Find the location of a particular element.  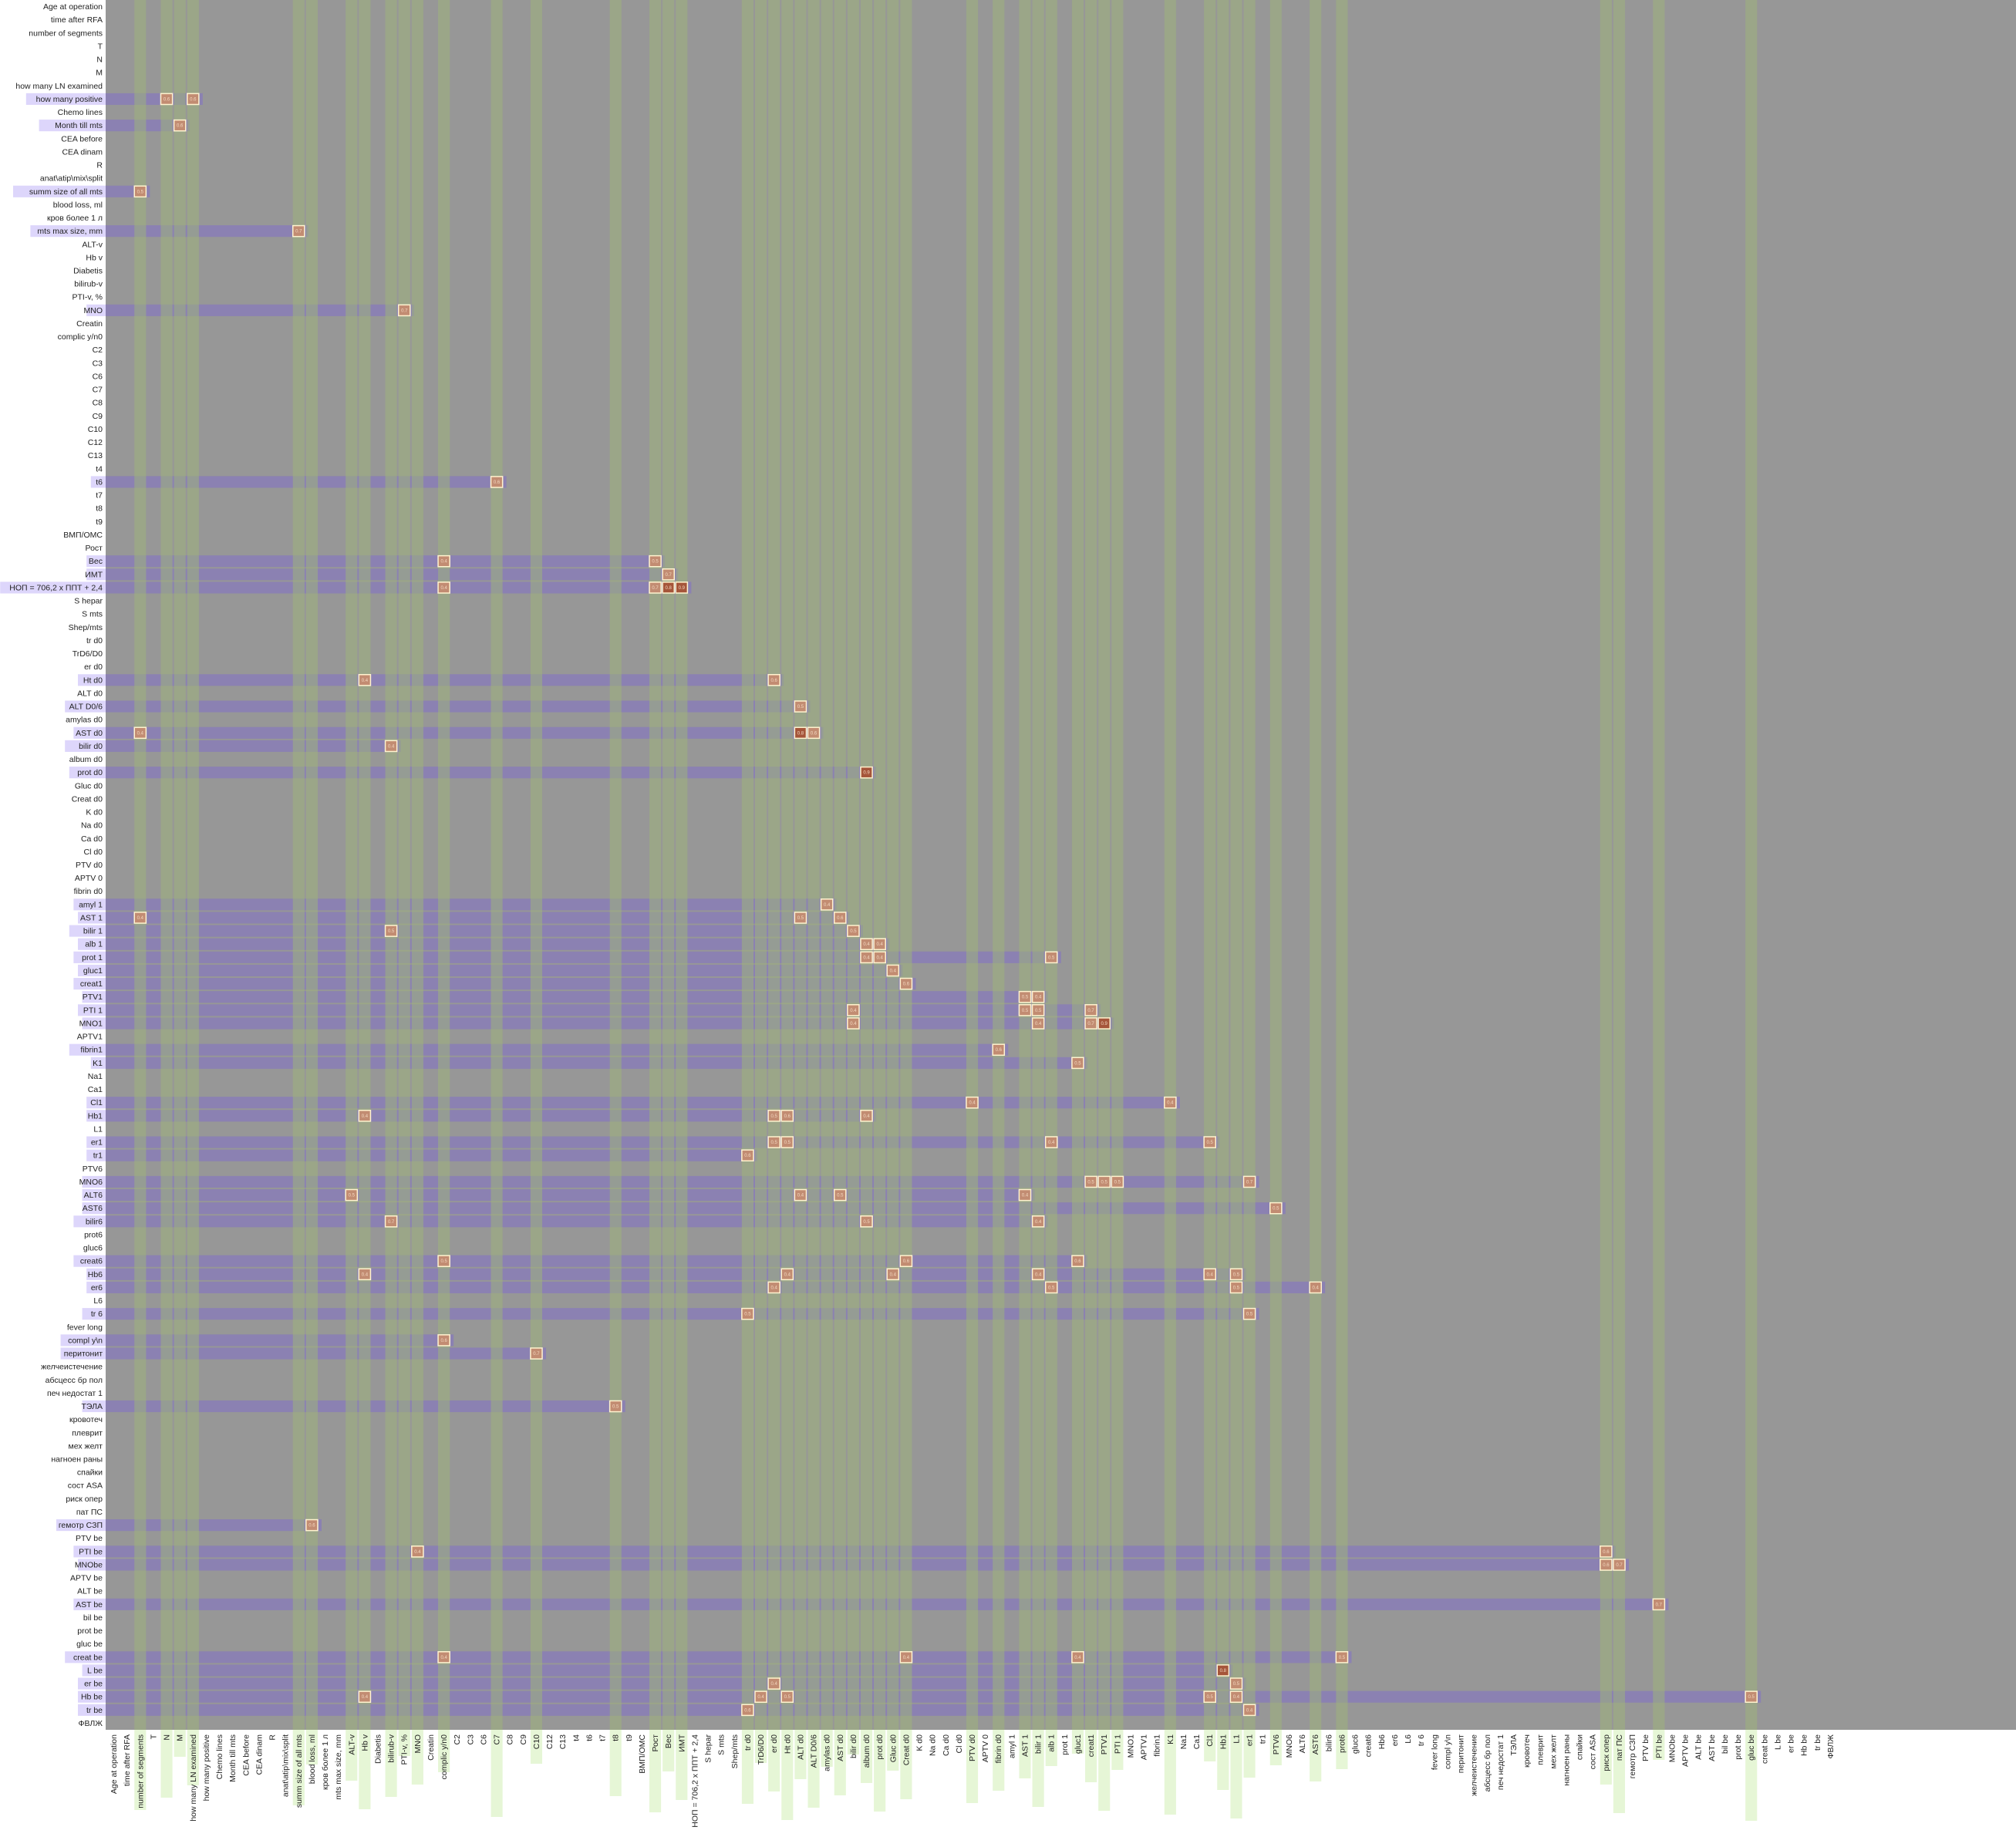

column-label: ВМП/ОМС is located at coordinates (642, 1754).